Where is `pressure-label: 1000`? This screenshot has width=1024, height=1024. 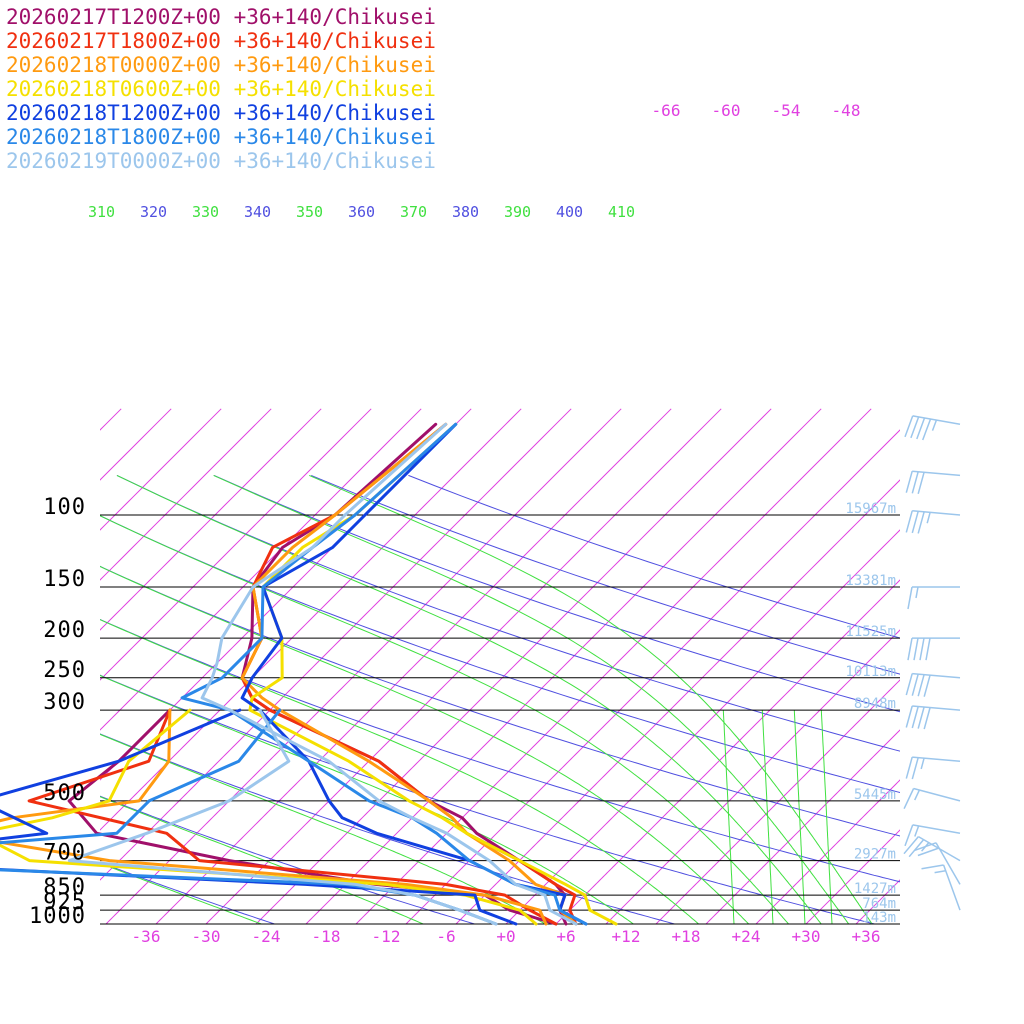 pressure-label: 1000 is located at coordinates (57, 916).